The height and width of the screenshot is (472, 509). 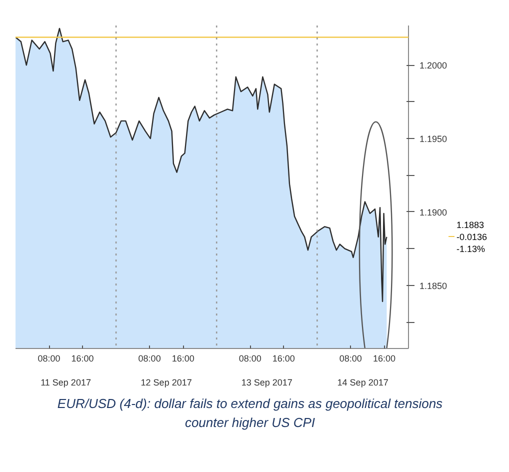 I want to click on y-tick-label: 1.2000, so click(x=434, y=65).